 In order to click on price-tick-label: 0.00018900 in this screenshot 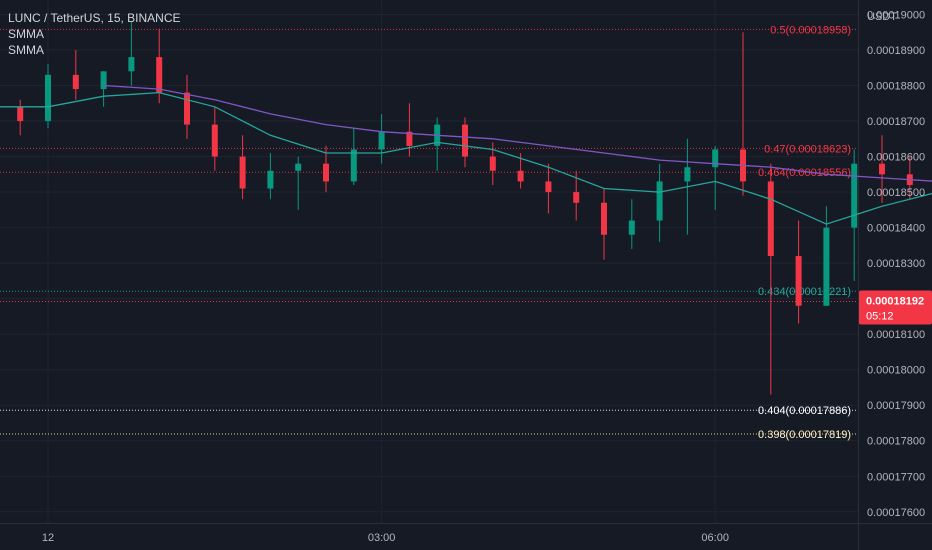, I will do `click(896, 51)`.